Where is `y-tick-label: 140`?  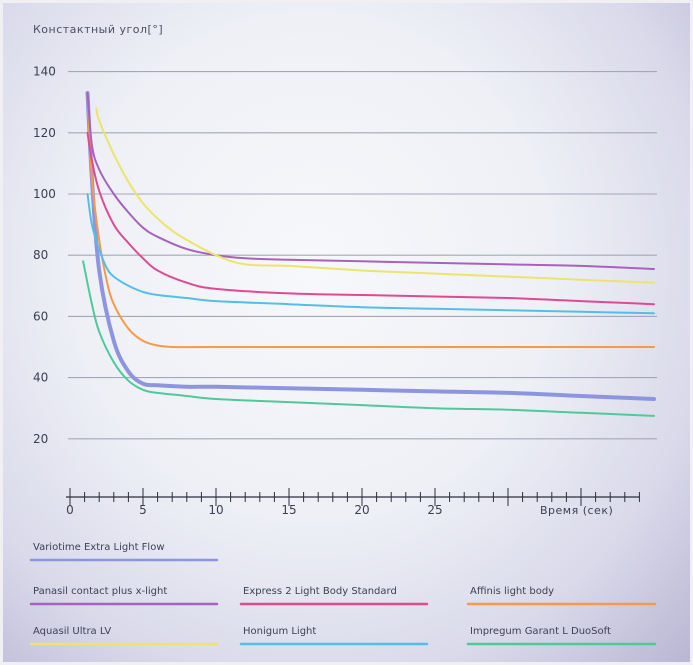
y-tick-label: 140 is located at coordinates (44, 72).